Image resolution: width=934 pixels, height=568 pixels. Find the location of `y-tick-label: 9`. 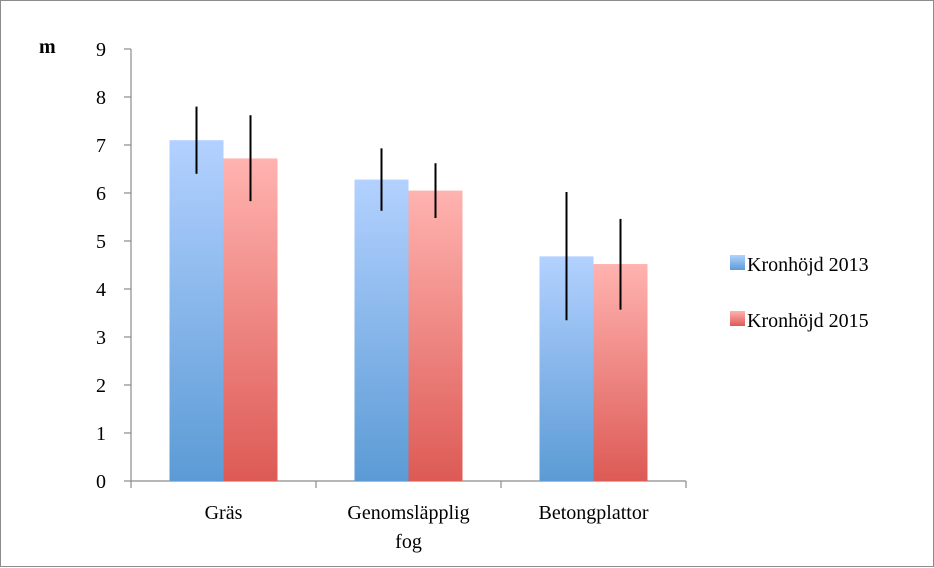

y-tick-label: 9 is located at coordinates (101, 50).